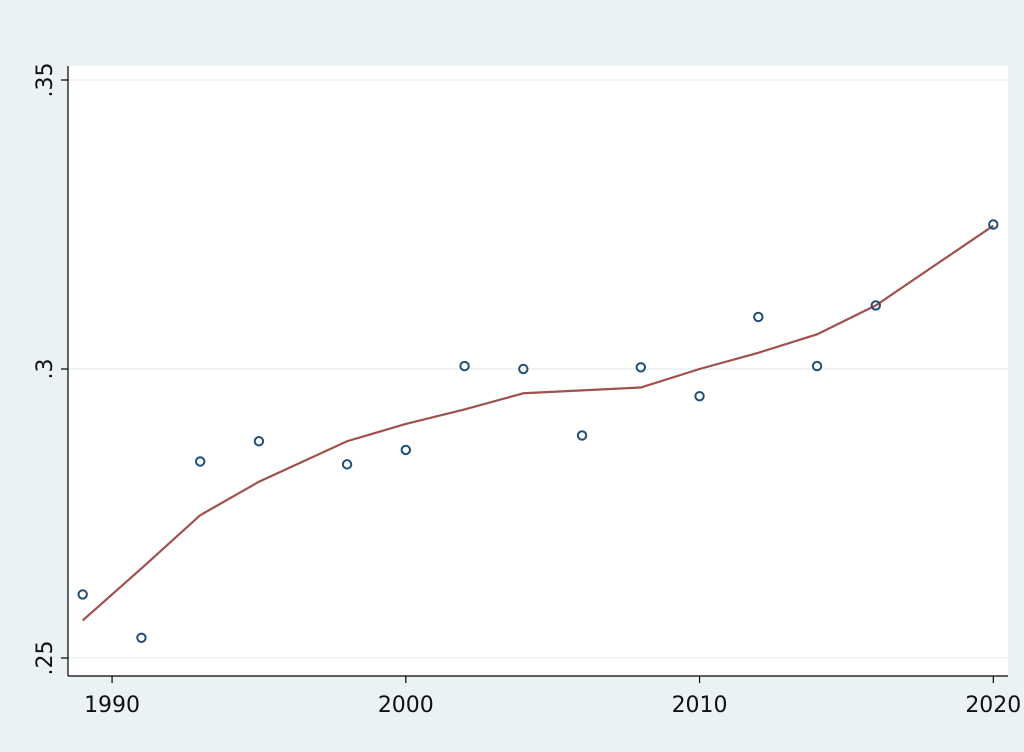 The image size is (1024, 752). What do you see at coordinates (406, 705) in the screenshot?
I see `x-tick-label: 2000` at bounding box center [406, 705].